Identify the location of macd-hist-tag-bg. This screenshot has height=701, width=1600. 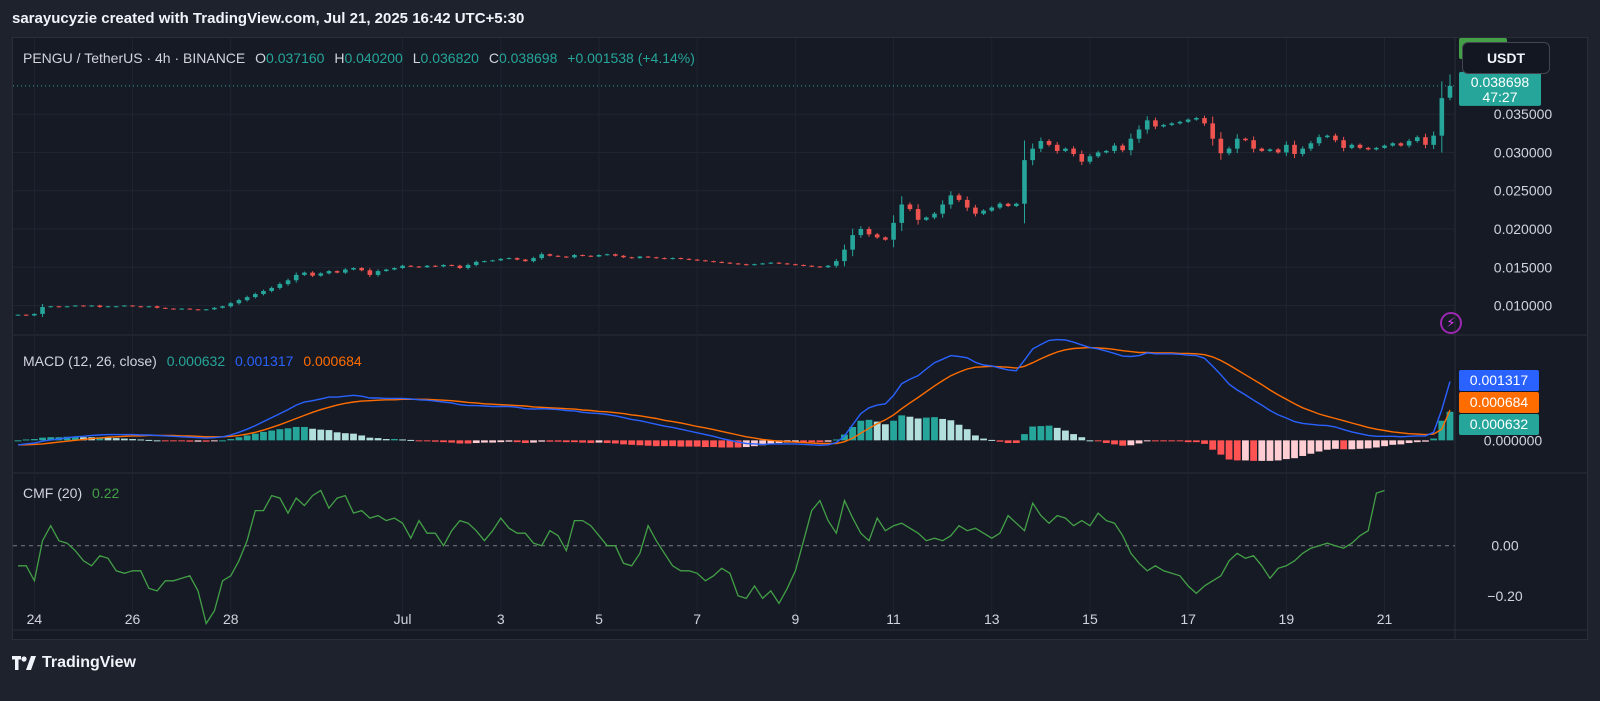
(1499, 424).